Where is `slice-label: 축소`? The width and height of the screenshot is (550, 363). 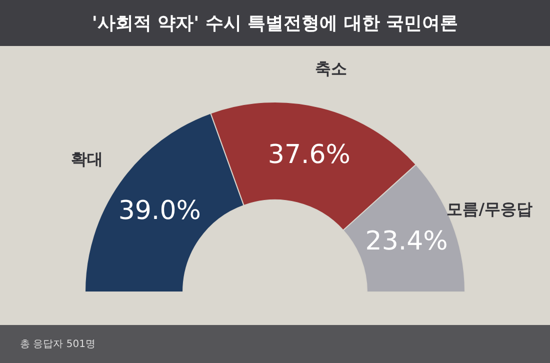
slice-label: 축소 is located at coordinates (330, 68).